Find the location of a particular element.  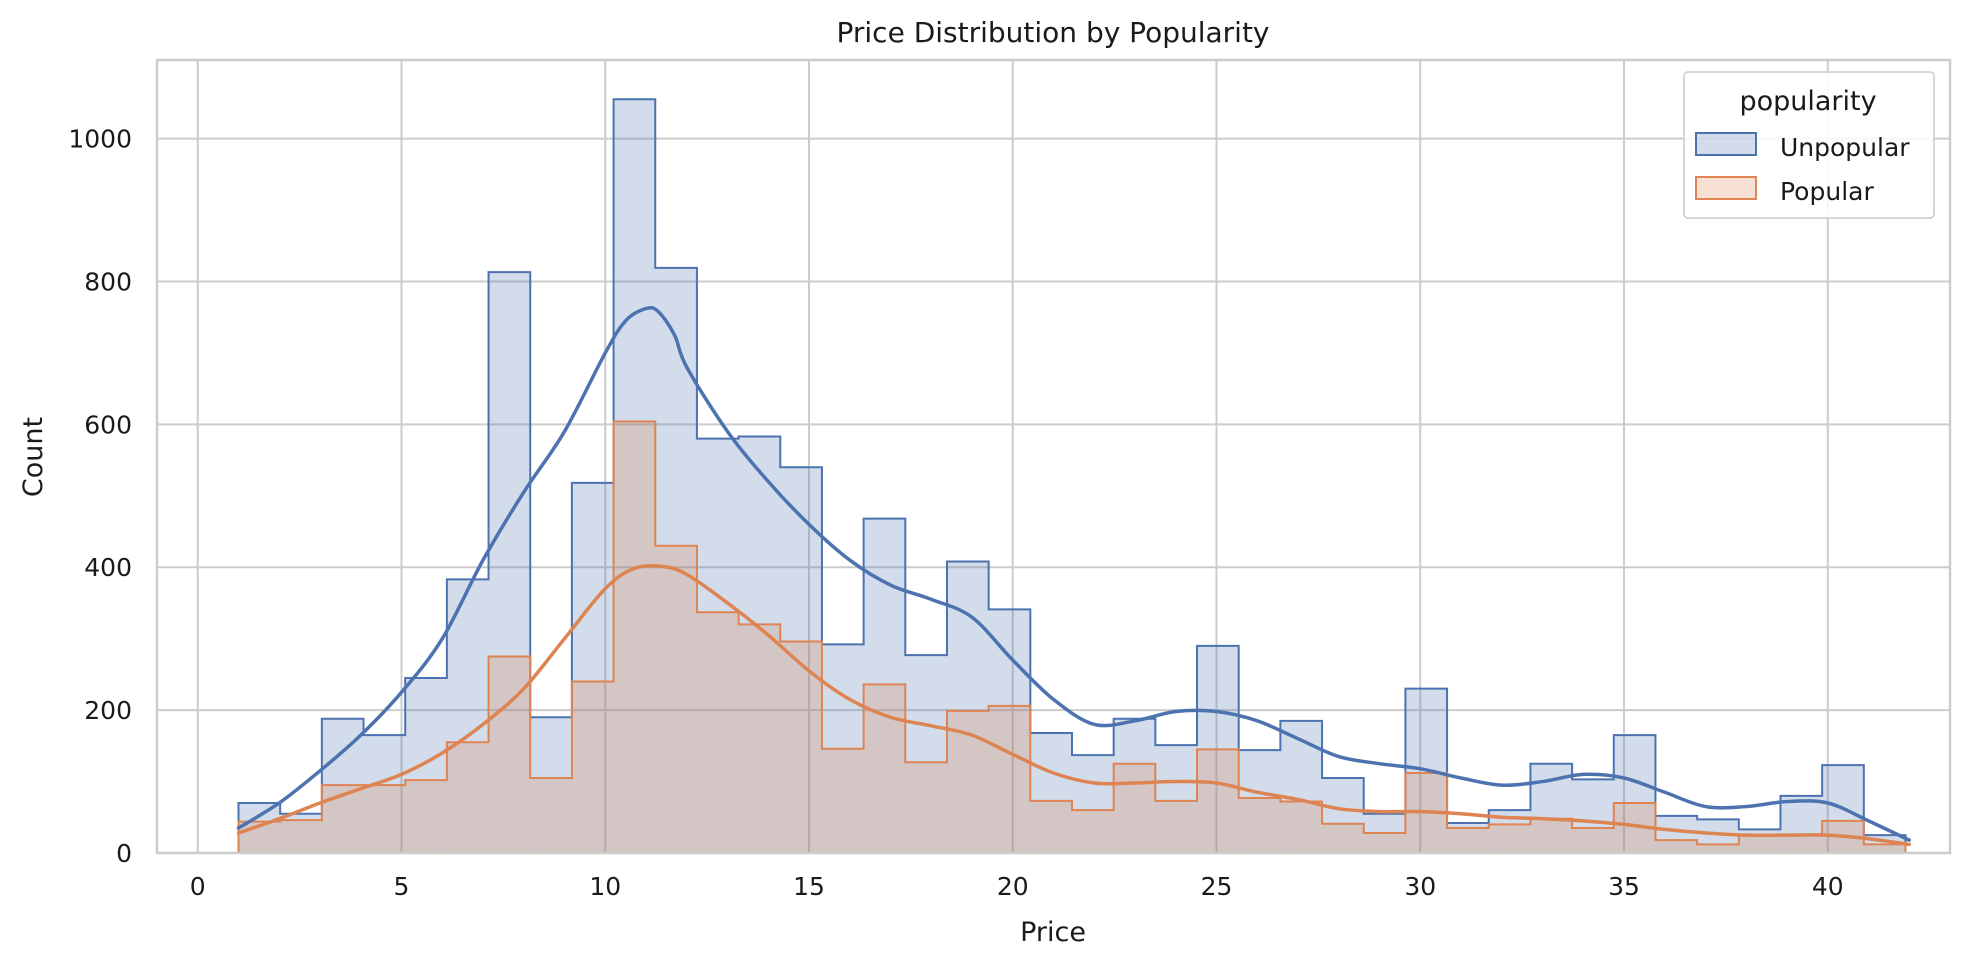

legend-label-popular: Popular is located at coordinates (1827, 191).